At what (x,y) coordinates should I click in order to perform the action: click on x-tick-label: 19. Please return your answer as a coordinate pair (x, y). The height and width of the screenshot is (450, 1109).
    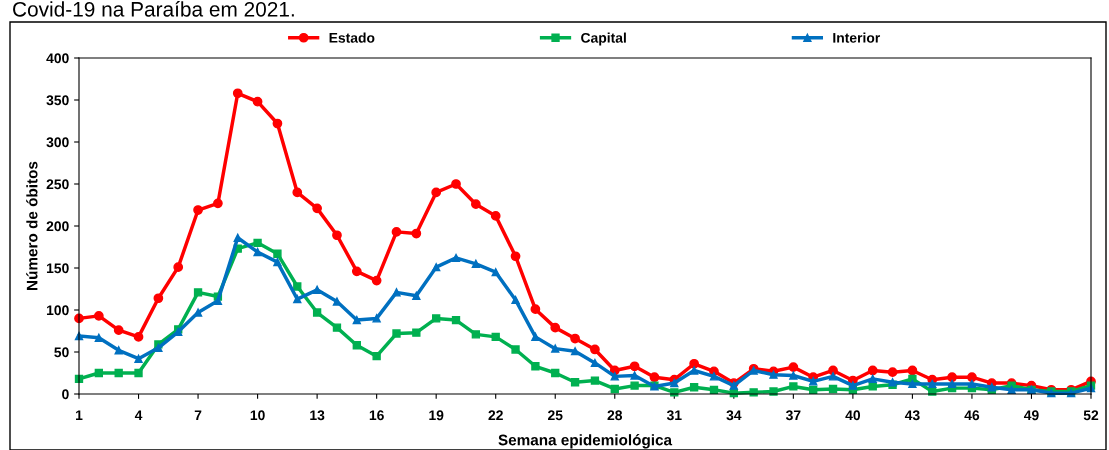
    Looking at the image, I should click on (436, 415).